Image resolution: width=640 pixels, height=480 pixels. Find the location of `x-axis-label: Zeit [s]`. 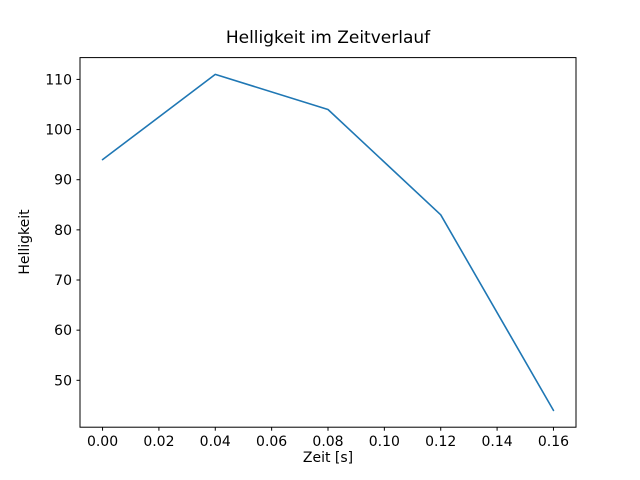

x-axis-label: Zeit [s] is located at coordinates (328, 458).